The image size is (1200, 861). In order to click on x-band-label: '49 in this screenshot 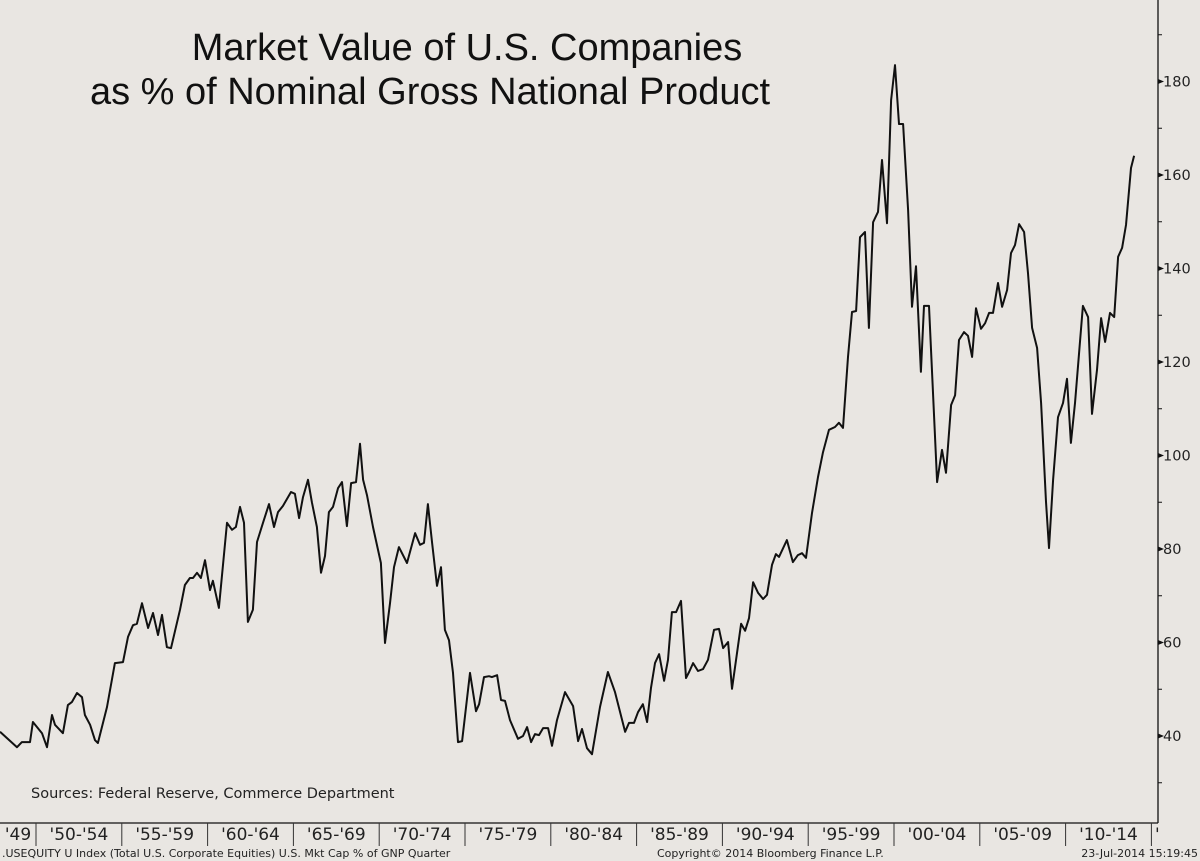, I will do `click(18, 835)`.